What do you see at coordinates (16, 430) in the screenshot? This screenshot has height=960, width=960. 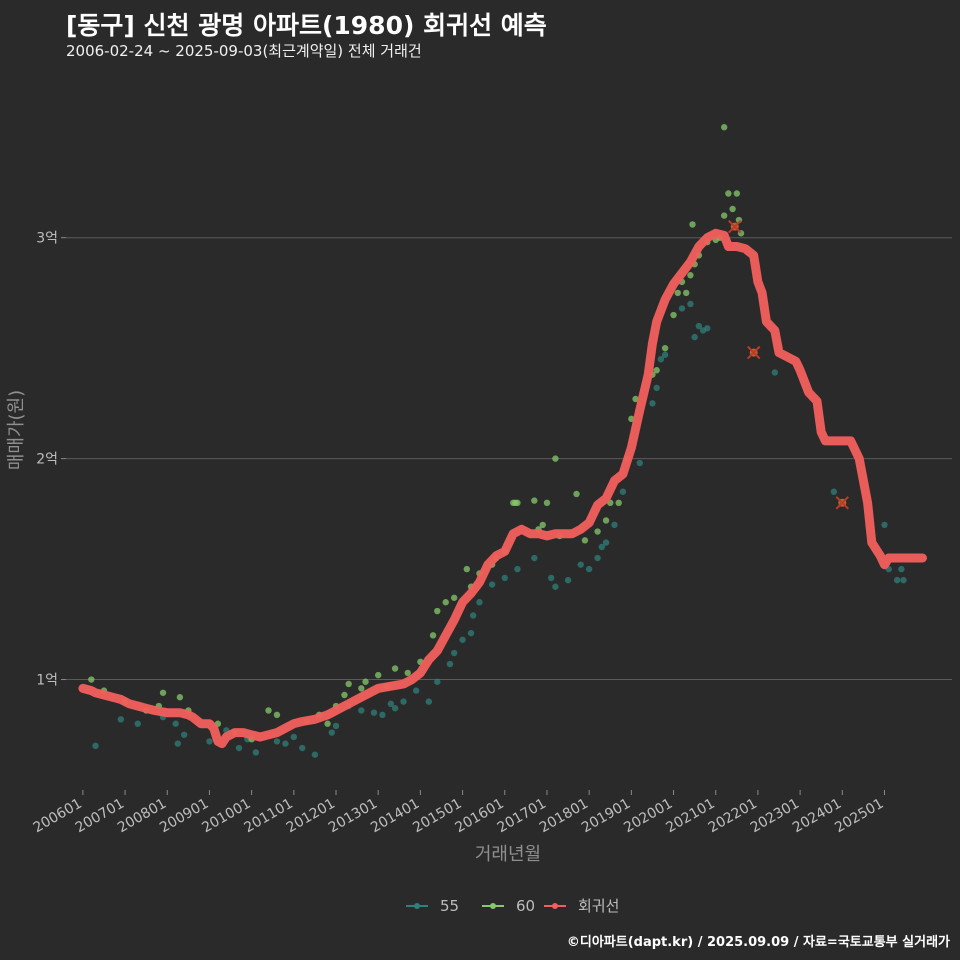 I see `y-axis-title: 매매가(원)` at bounding box center [16, 430].